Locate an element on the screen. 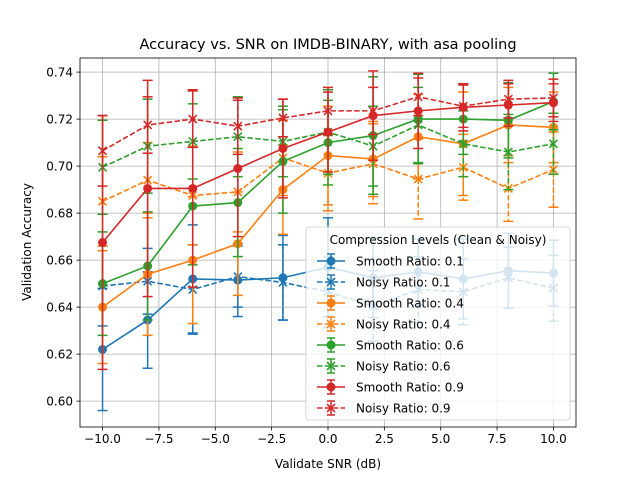  legend-entry: Noisy Ratio: 0.1 is located at coordinates (384, 282).